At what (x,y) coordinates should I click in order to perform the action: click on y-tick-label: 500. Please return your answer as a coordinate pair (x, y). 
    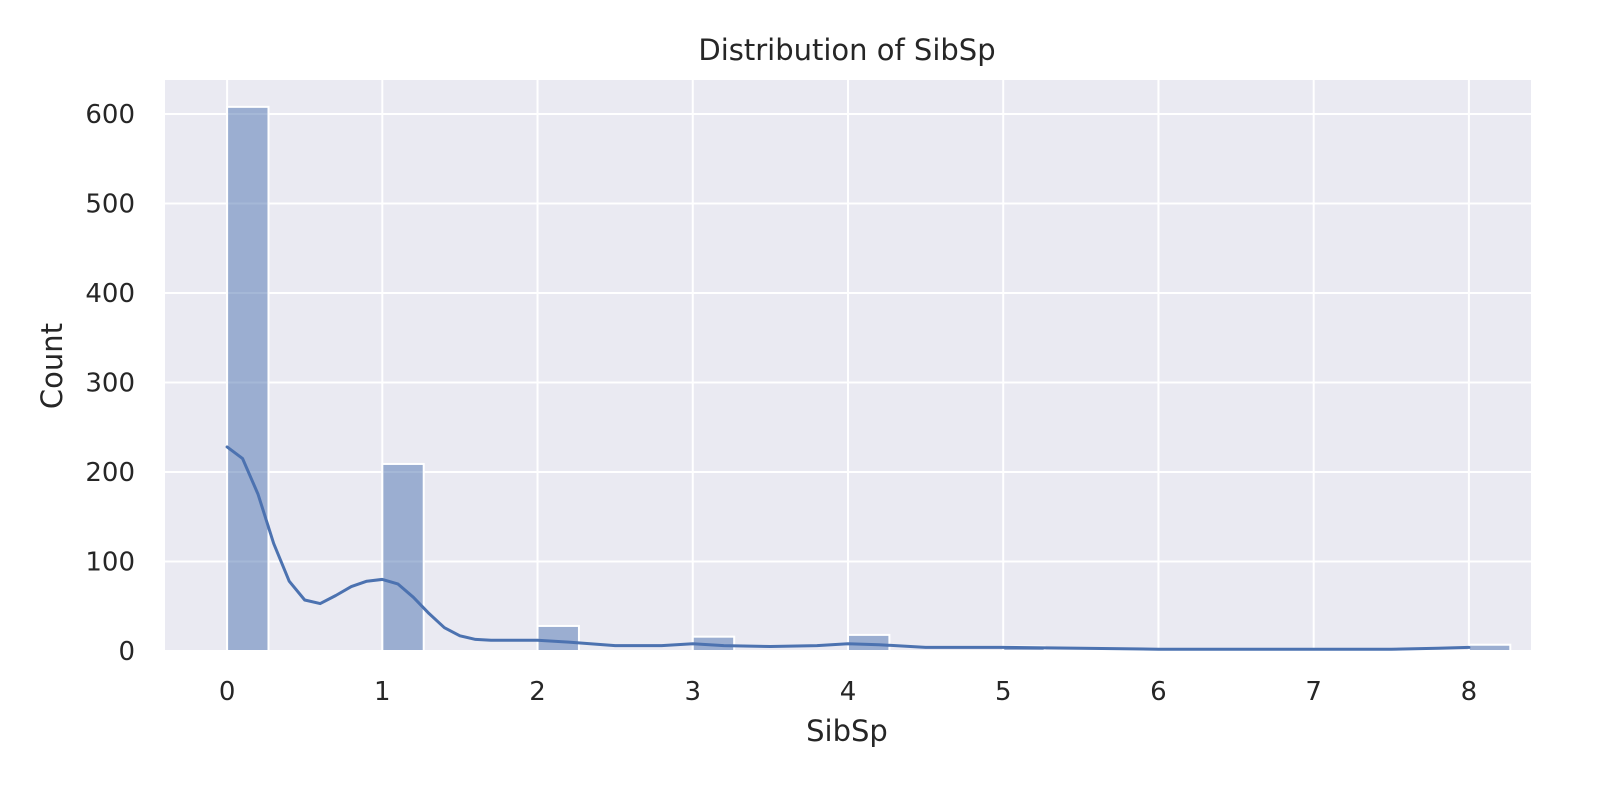
    Looking at the image, I should click on (110, 205).